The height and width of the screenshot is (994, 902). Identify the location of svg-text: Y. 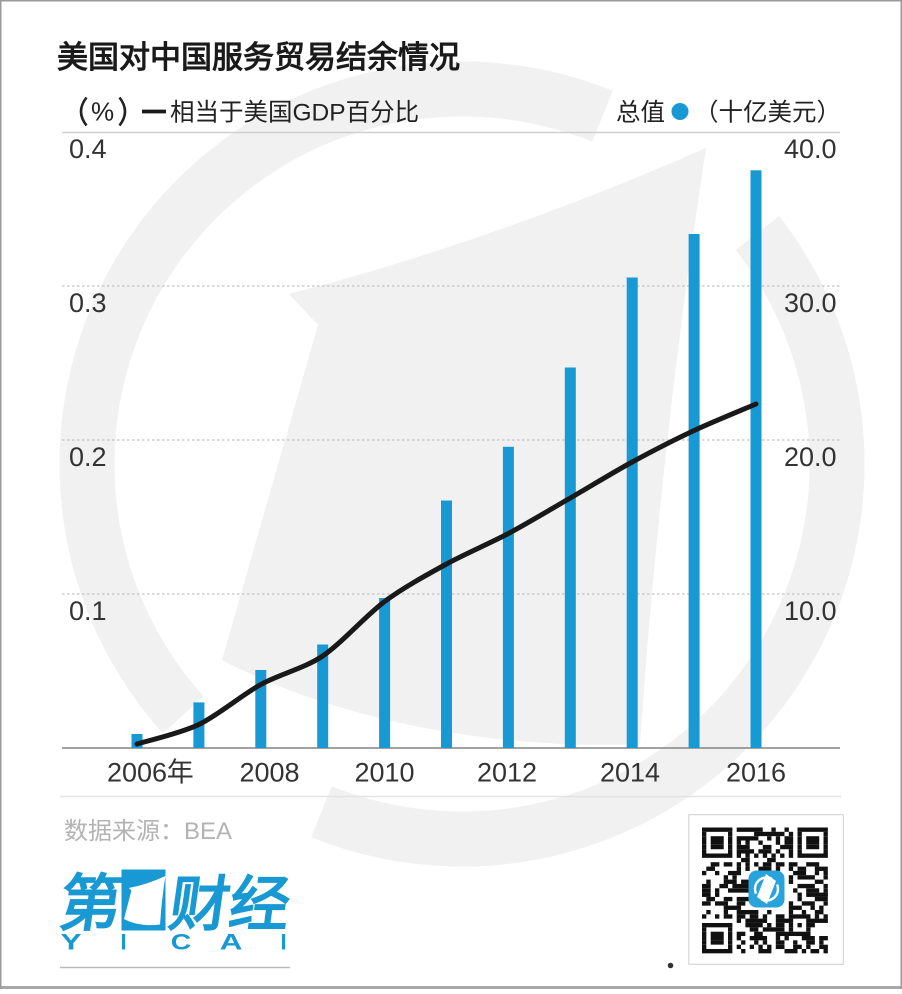
(70, 941).